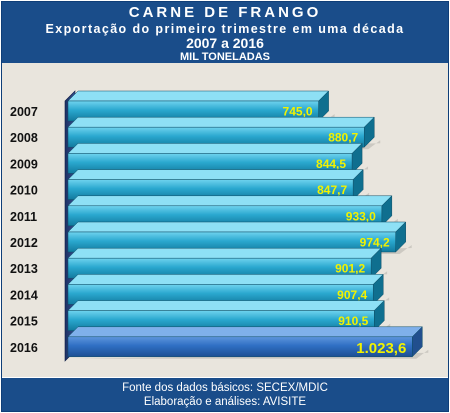 The height and width of the screenshot is (413, 450). Describe the element at coordinates (24, 295) in the screenshot. I see `year-label: 2014` at that location.